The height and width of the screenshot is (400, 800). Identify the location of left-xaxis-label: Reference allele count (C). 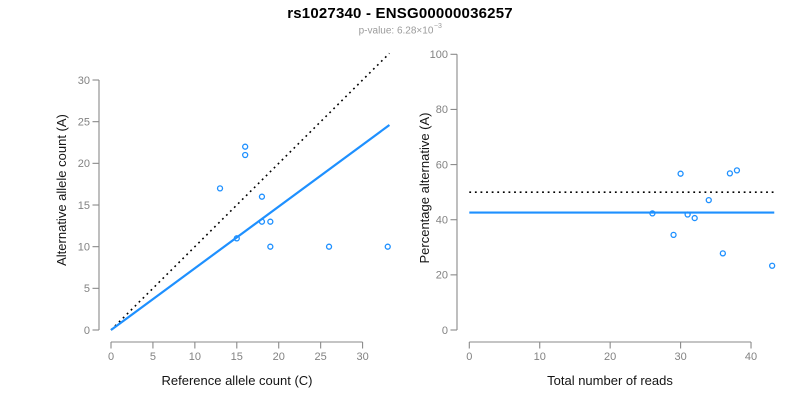
(236, 380).